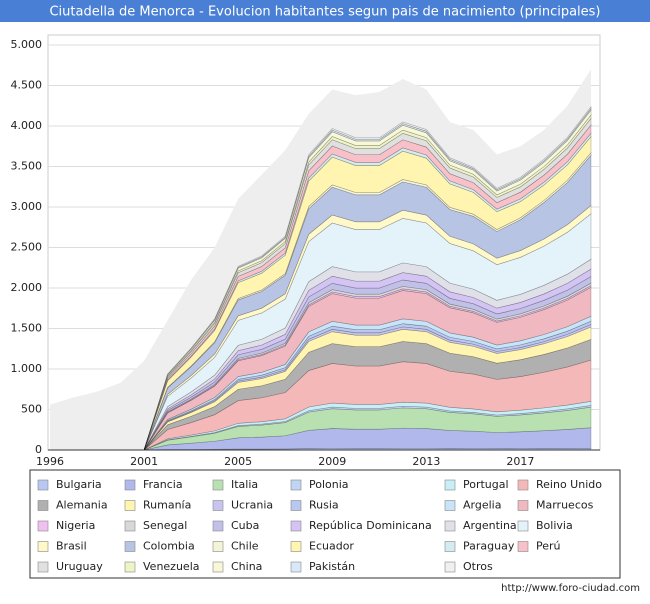  What do you see at coordinates (165, 525) in the screenshot?
I see `legend-label: Senegal` at bounding box center [165, 525].